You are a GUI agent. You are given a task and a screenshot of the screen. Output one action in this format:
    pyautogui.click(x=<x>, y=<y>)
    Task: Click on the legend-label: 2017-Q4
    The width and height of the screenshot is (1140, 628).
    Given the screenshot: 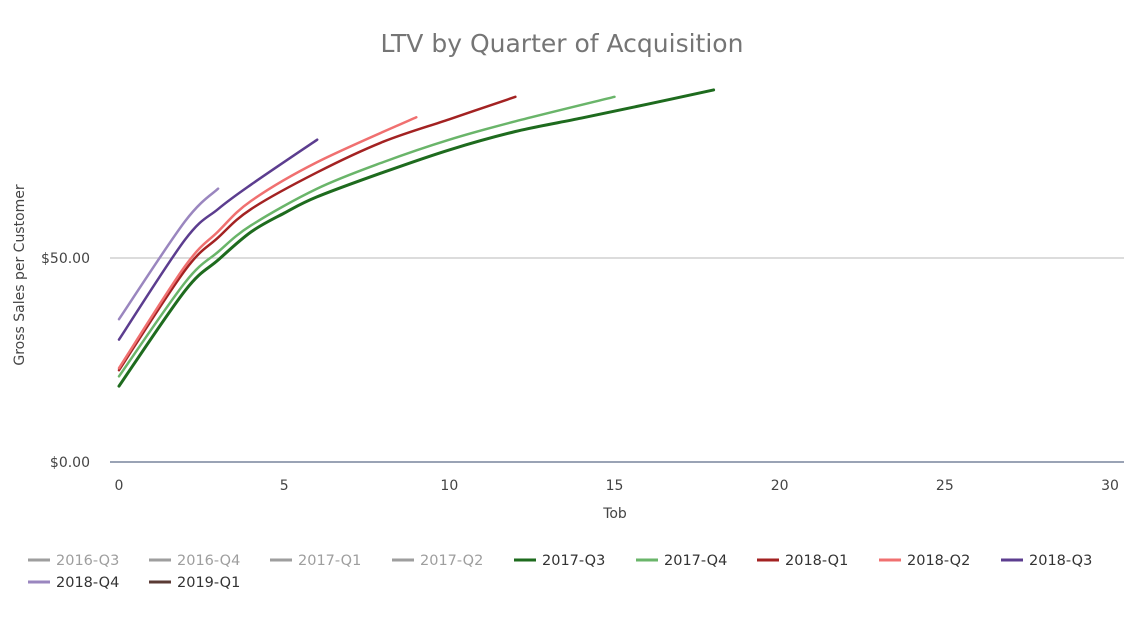 What is the action you would take?
    pyautogui.click(x=695, y=561)
    